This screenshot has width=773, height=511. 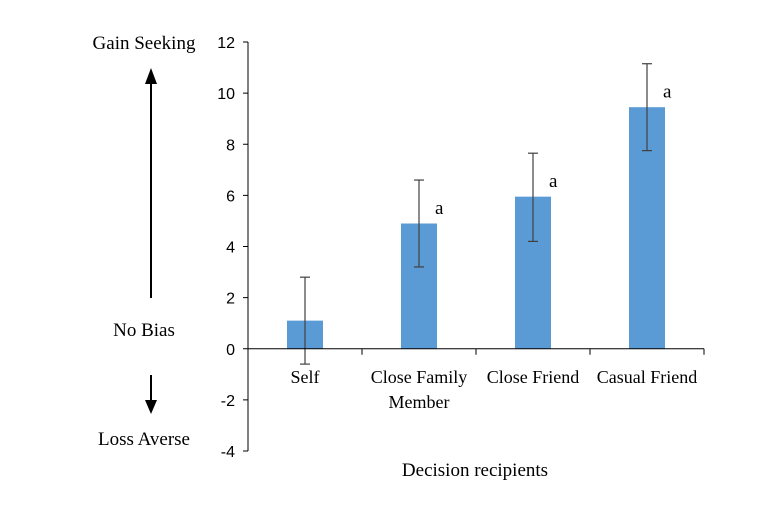 I want to click on x-axis-title: Decision recipients, so click(x=475, y=470).